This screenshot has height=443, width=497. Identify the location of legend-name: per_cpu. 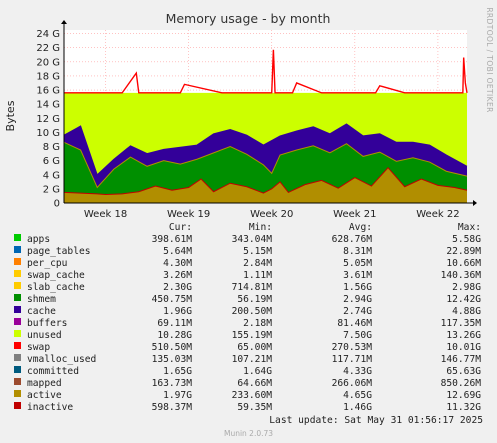
(47, 263).